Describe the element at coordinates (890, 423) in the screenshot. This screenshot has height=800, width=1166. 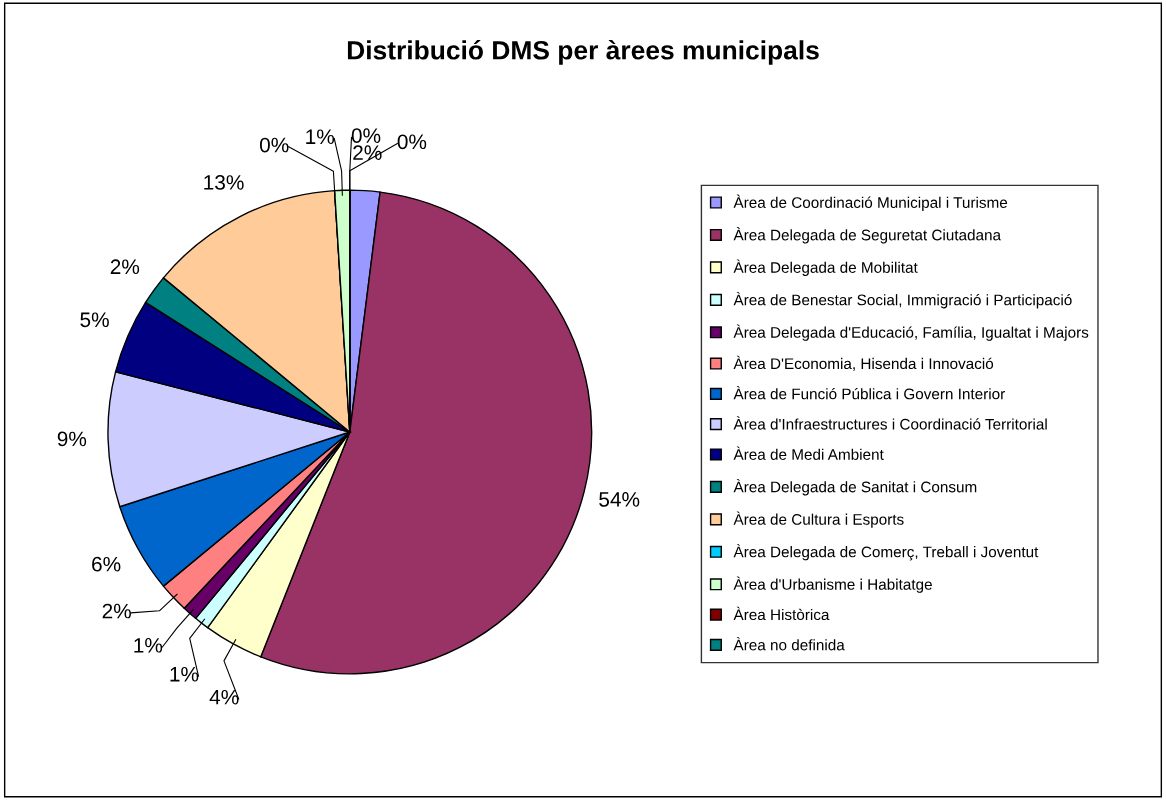
I see `legend-label: Àrea d'Infraestructures i Coordinació Territorial` at that location.